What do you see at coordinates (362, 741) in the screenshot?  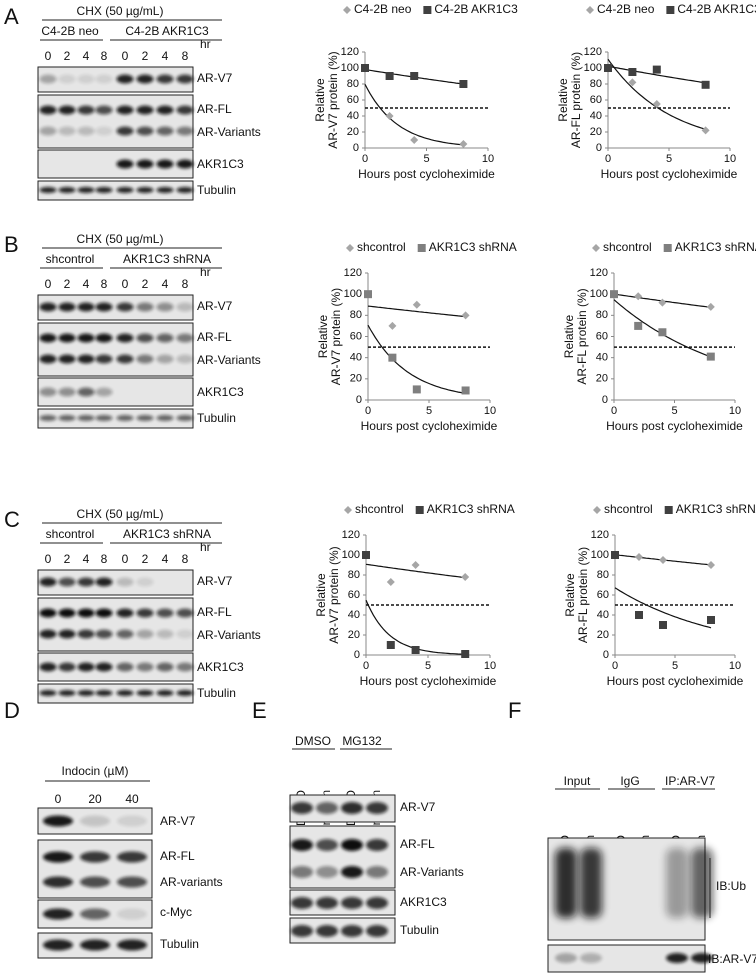 I see `group-label: MG132` at bounding box center [362, 741].